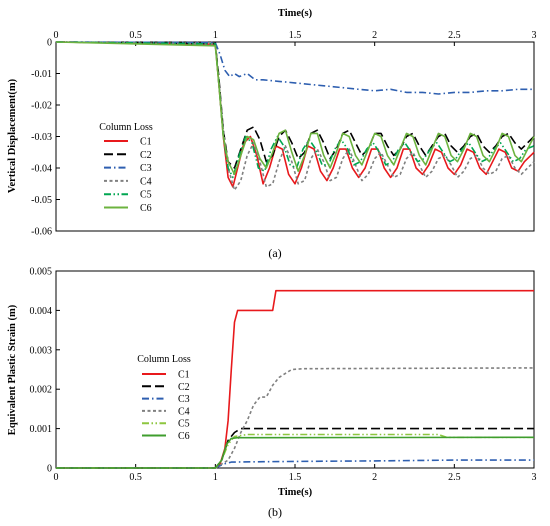 The width and height of the screenshot is (550, 526). I want to click on y-tick-label: -0.06, so click(41, 232).